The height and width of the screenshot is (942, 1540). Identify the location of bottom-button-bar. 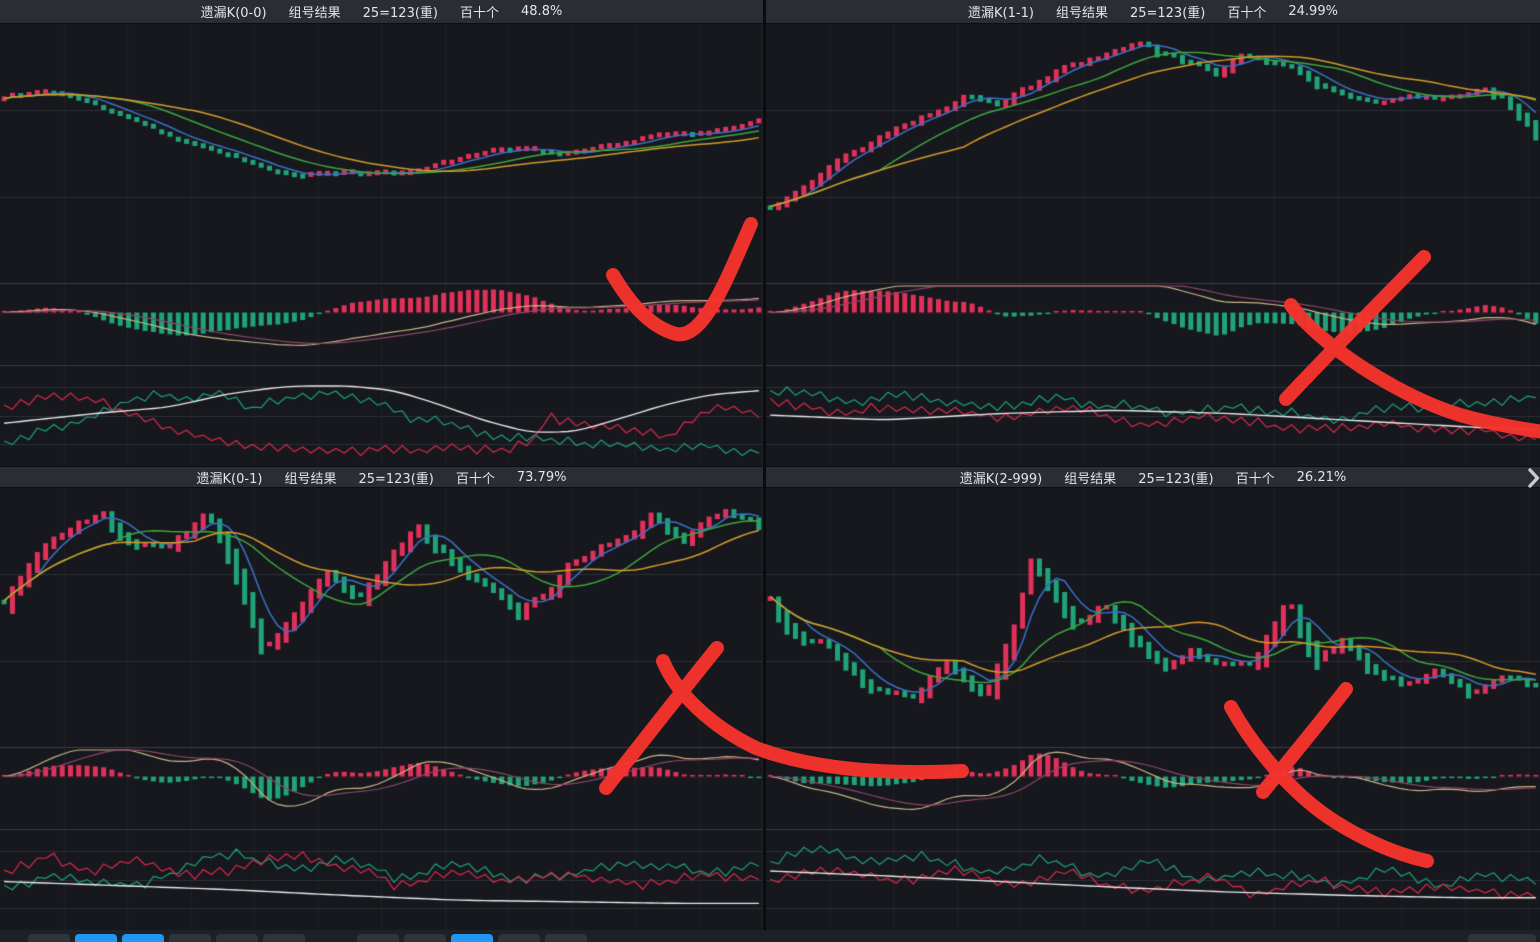
(770, 936).